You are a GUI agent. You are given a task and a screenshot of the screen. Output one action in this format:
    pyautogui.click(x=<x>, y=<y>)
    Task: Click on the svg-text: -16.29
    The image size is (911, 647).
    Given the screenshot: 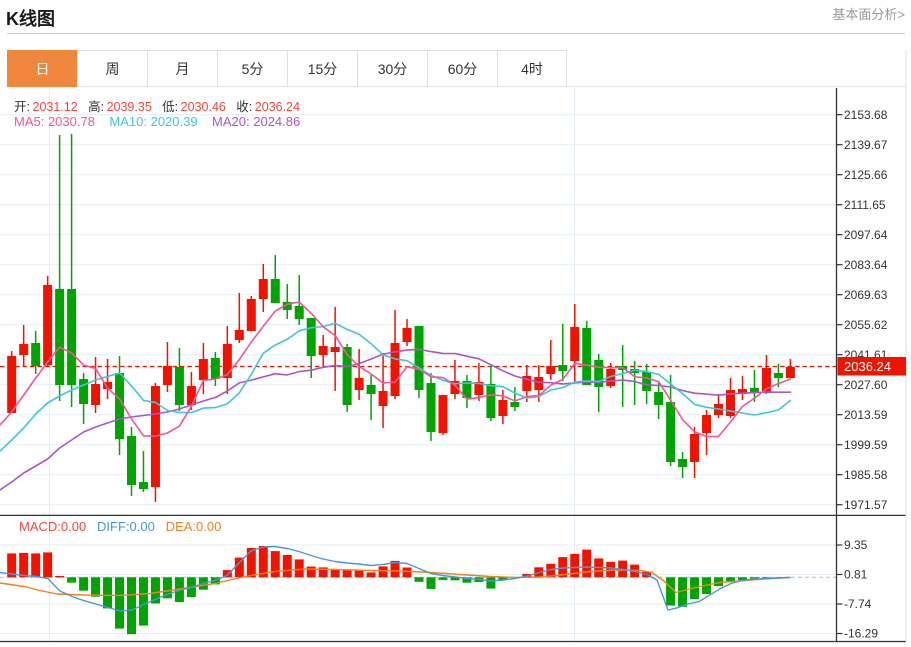 What is the action you would take?
    pyautogui.click(x=861, y=634)
    